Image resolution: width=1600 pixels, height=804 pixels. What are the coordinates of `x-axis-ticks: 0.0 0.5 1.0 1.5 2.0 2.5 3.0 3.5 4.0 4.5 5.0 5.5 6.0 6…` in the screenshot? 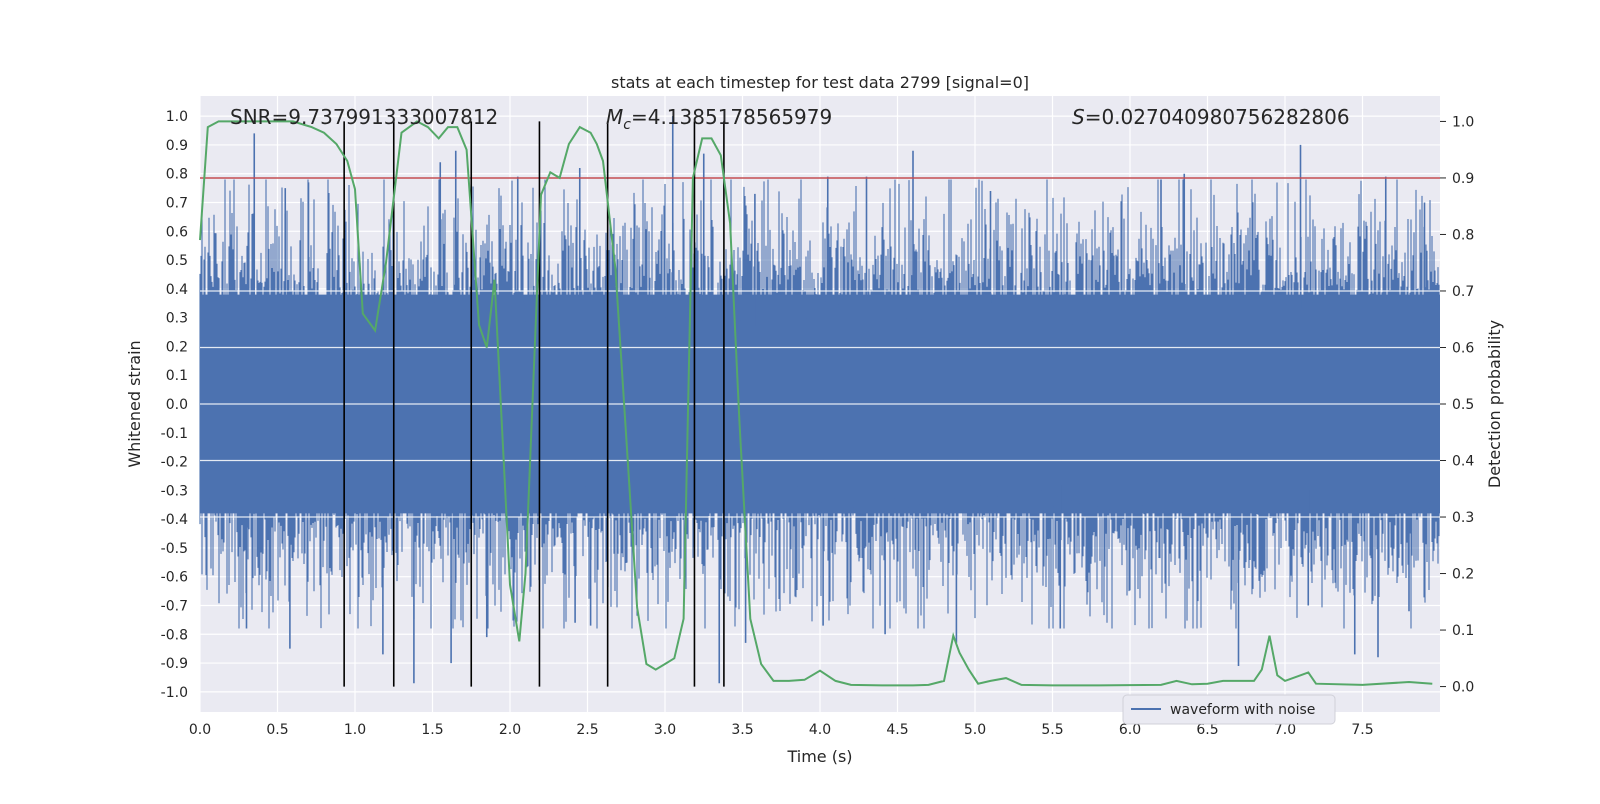 It's located at (781, 730).